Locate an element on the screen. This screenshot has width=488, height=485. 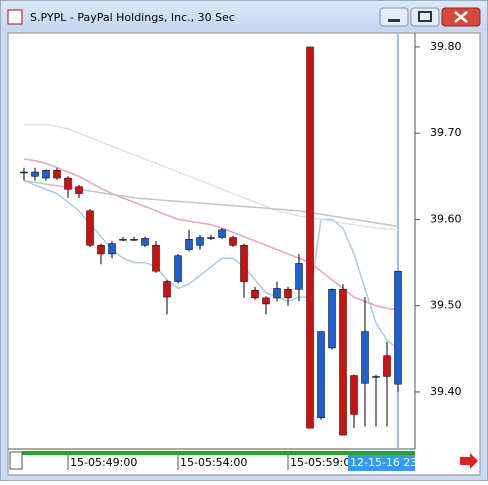
maximize-icon is located at coordinates (425, 16).